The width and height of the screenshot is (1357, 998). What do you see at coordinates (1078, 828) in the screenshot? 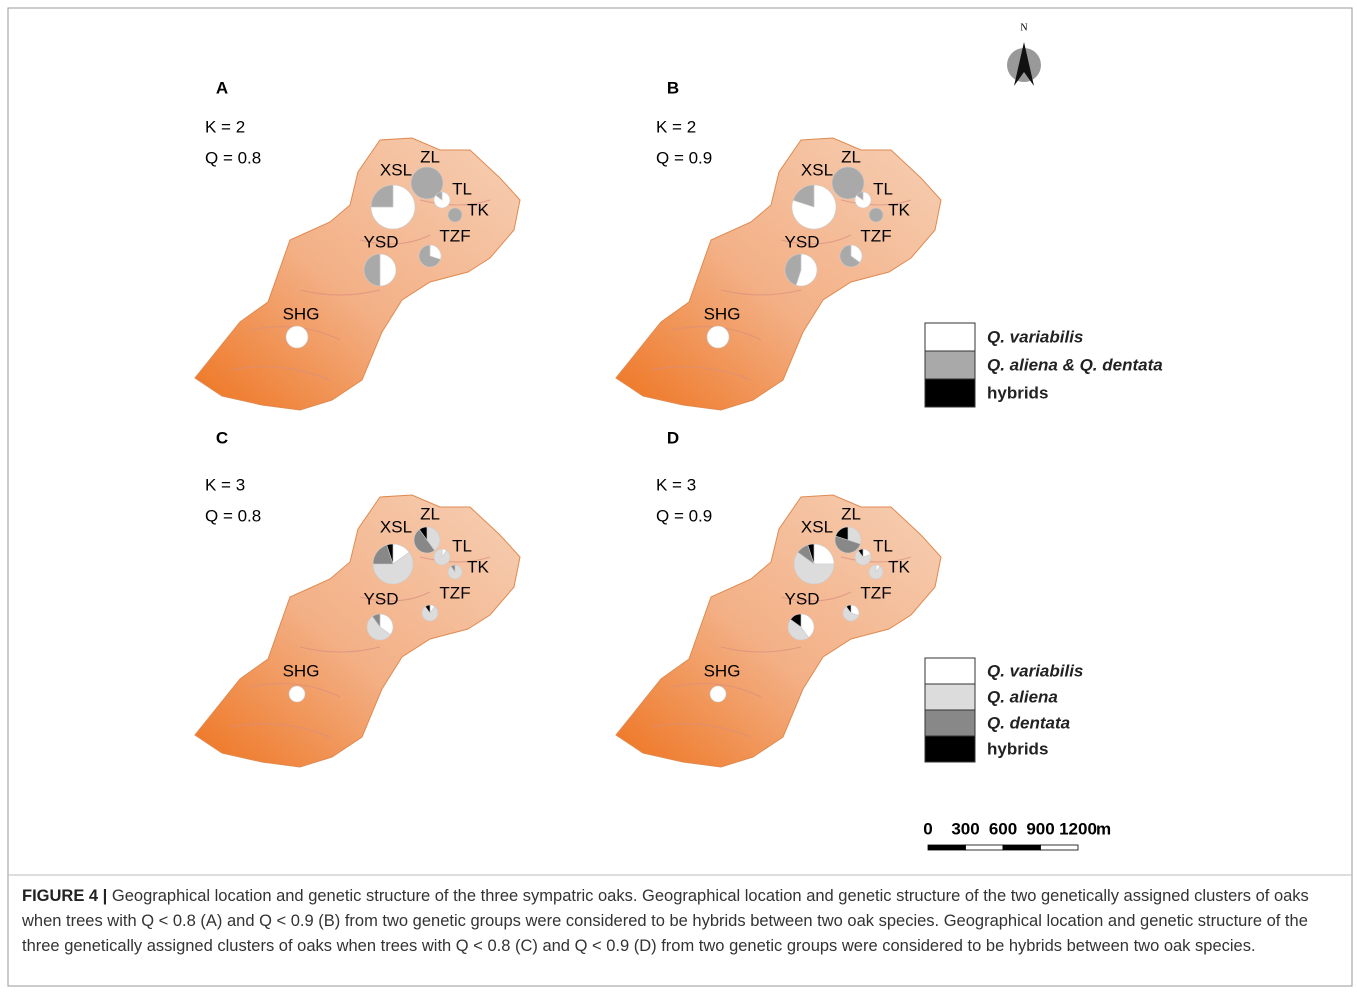
I see `scale-label: 1200` at bounding box center [1078, 828].